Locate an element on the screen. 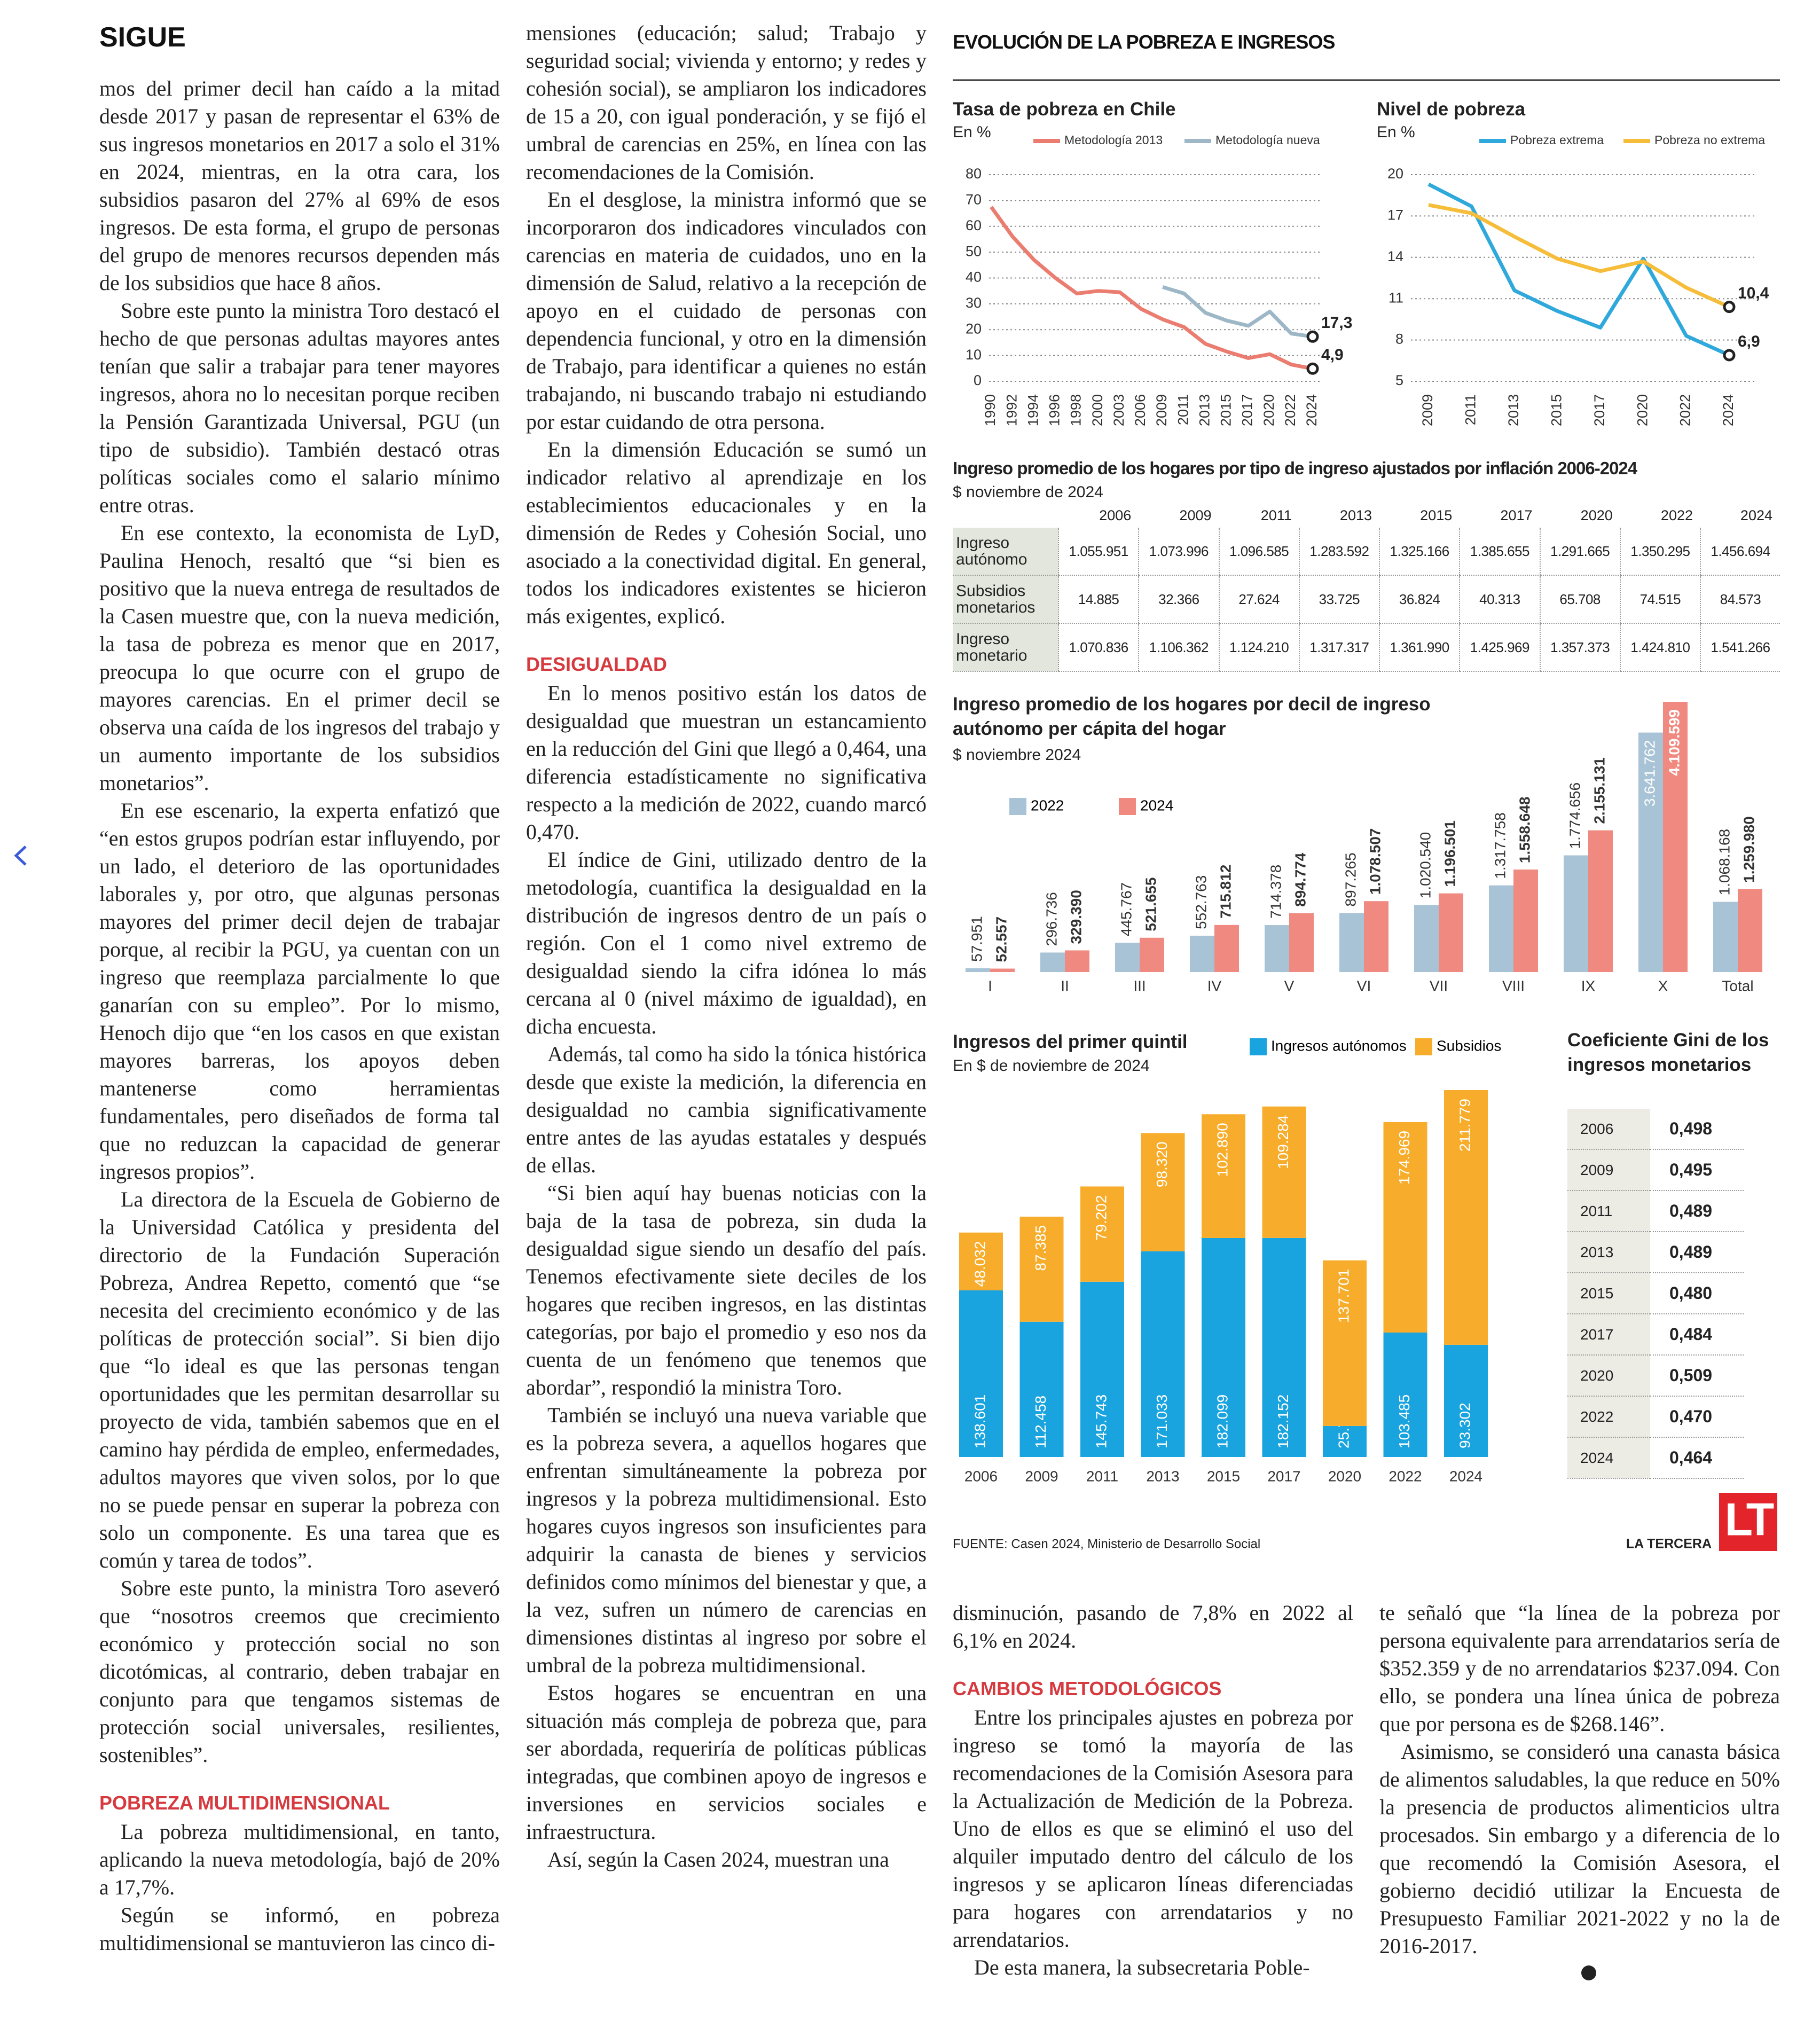  year-cell: 2009 is located at coordinates (1608, 1170).